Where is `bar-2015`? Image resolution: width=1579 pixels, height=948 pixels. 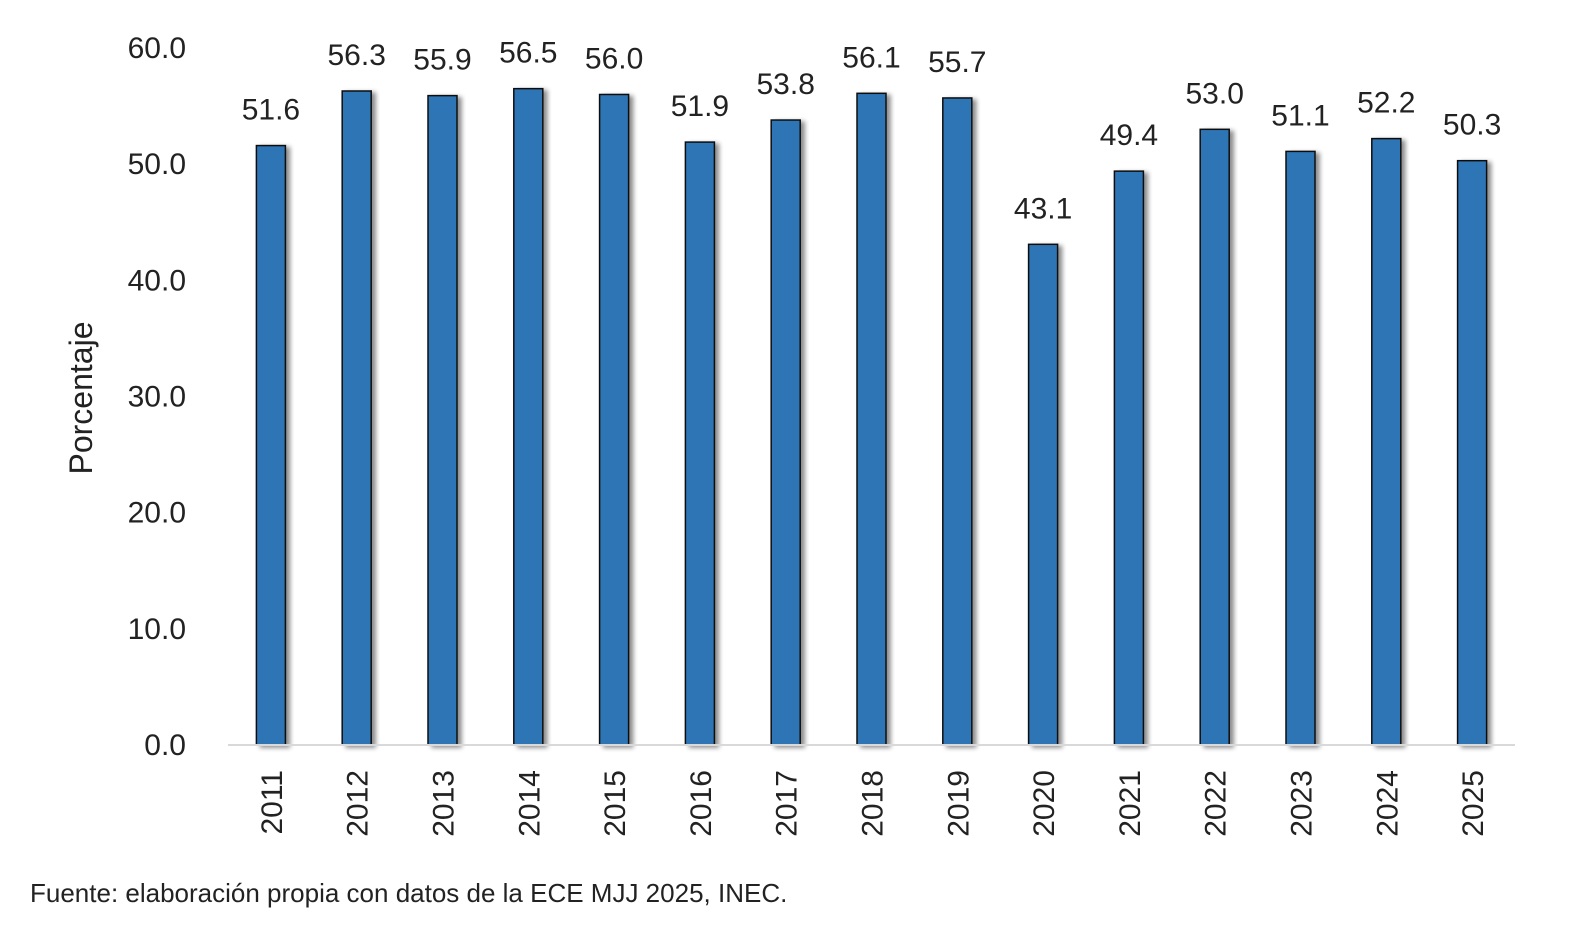 bar-2015 is located at coordinates (614, 419).